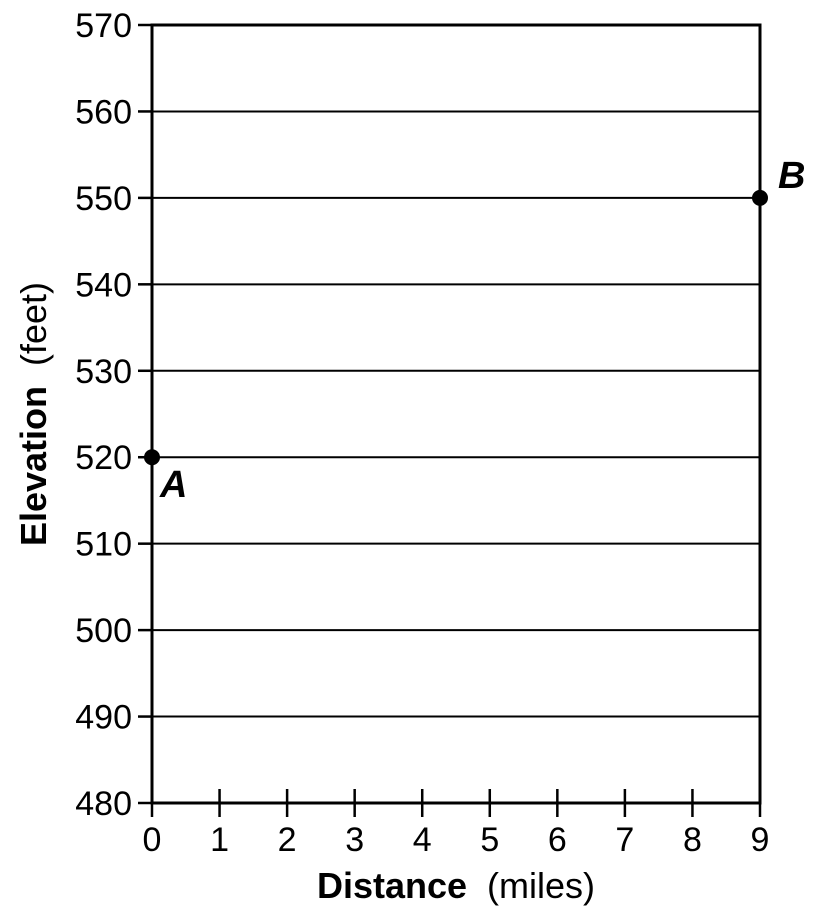 The height and width of the screenshot is (912, 820). Describe the element at coordinates (692, 840) in the screenshot. I see `x-tick-label-8: 8` at that location.